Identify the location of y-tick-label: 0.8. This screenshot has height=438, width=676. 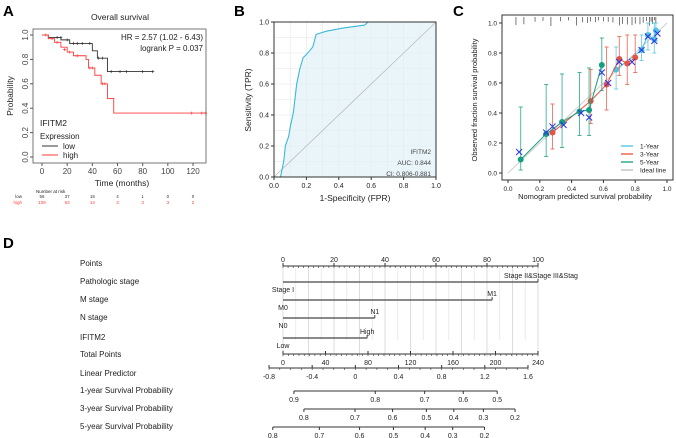
(25, 59).